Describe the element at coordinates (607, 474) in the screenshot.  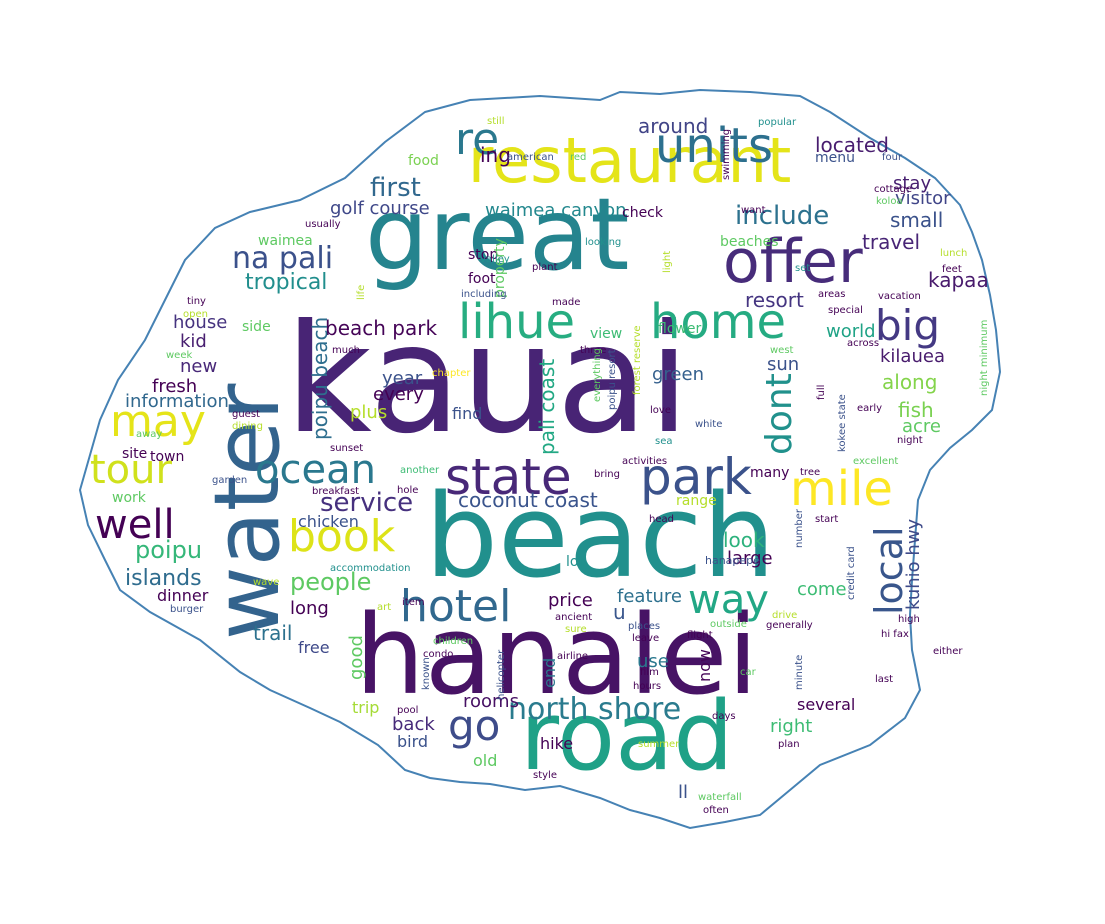
I see `word-bring: bring` at that location.